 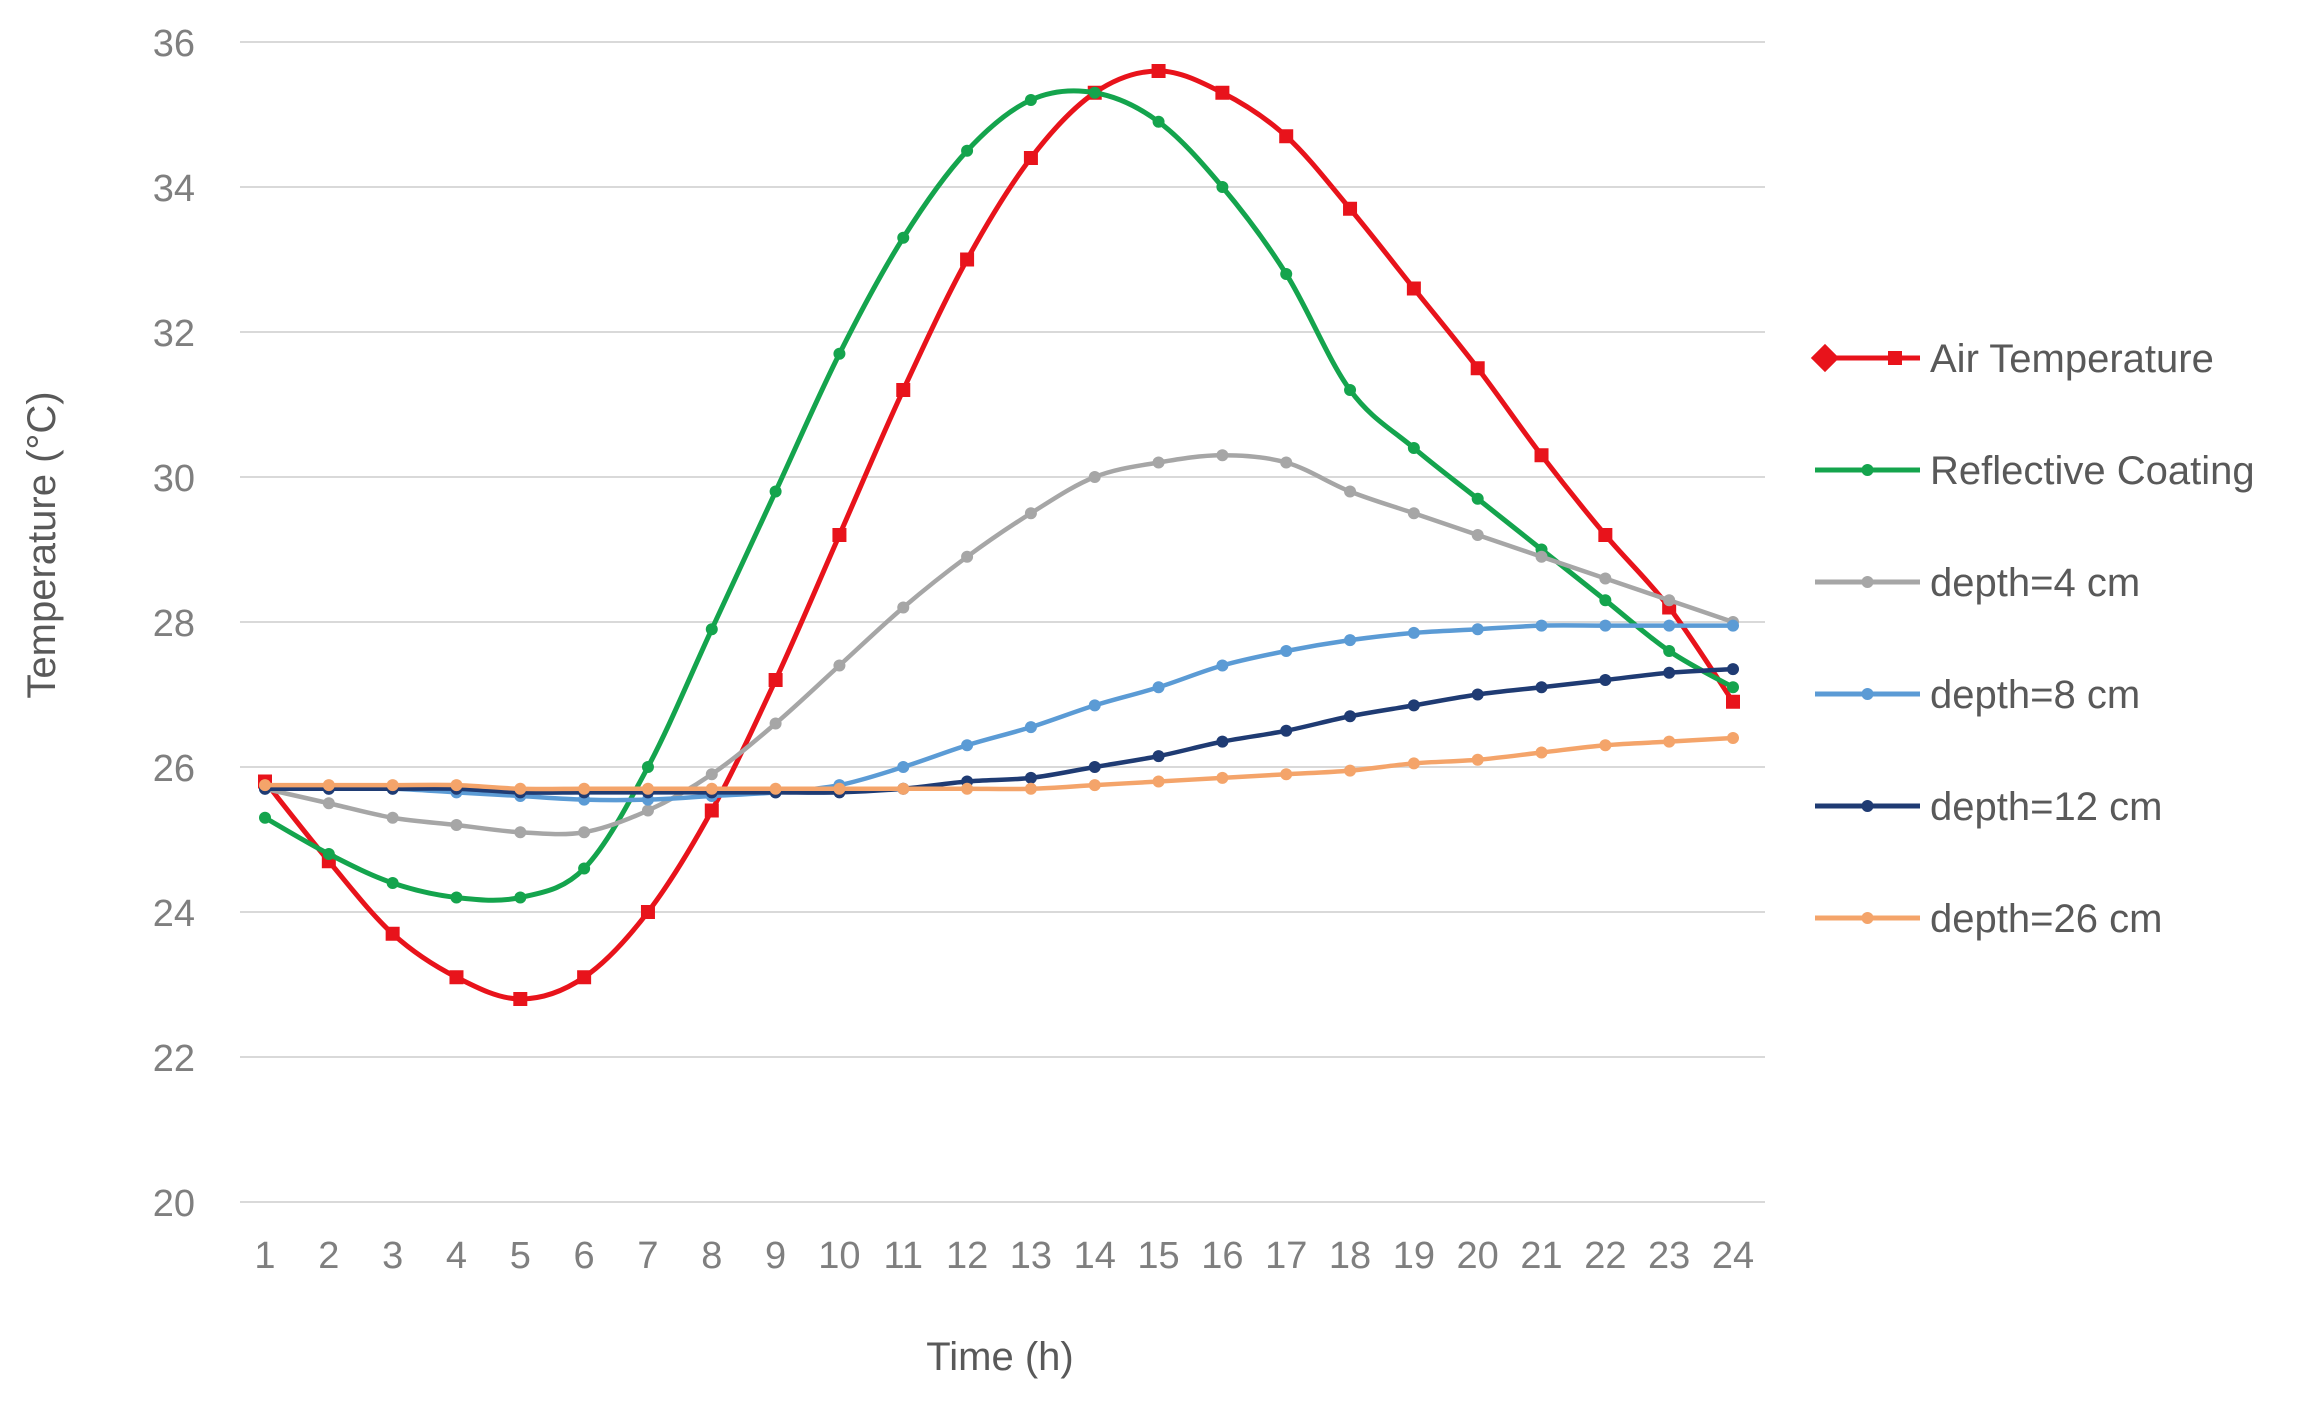 I want to click on series-line-depth-8-cm, so click(x=999, y=713).